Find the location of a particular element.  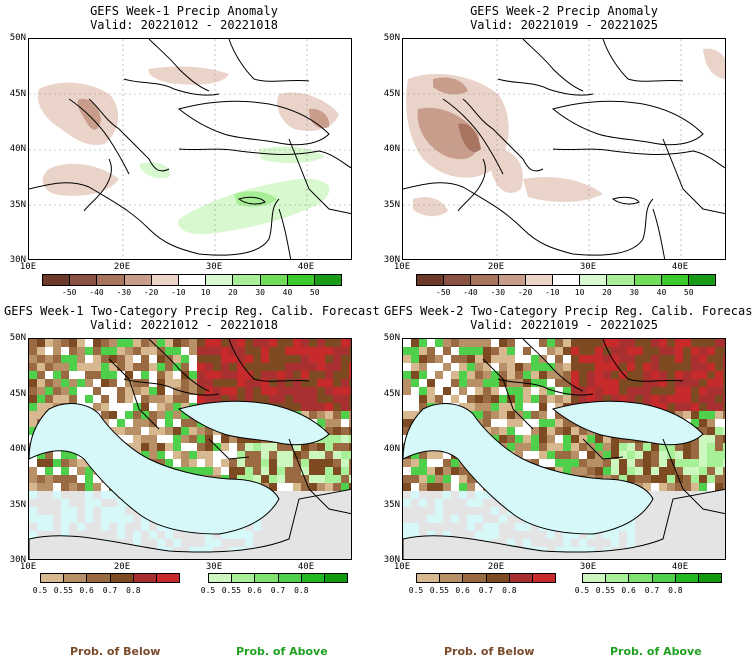

week1-anomaly-colorbar is located at coordinates (192, 280).